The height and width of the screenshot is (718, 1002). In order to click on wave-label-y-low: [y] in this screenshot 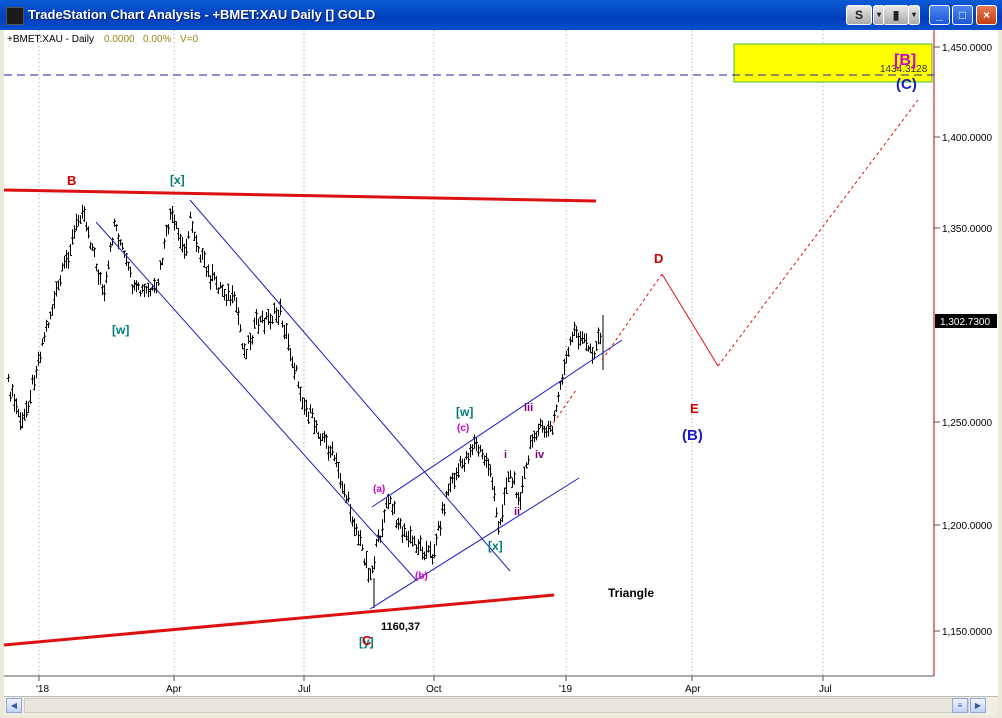, I will do `click(366, 642)`.